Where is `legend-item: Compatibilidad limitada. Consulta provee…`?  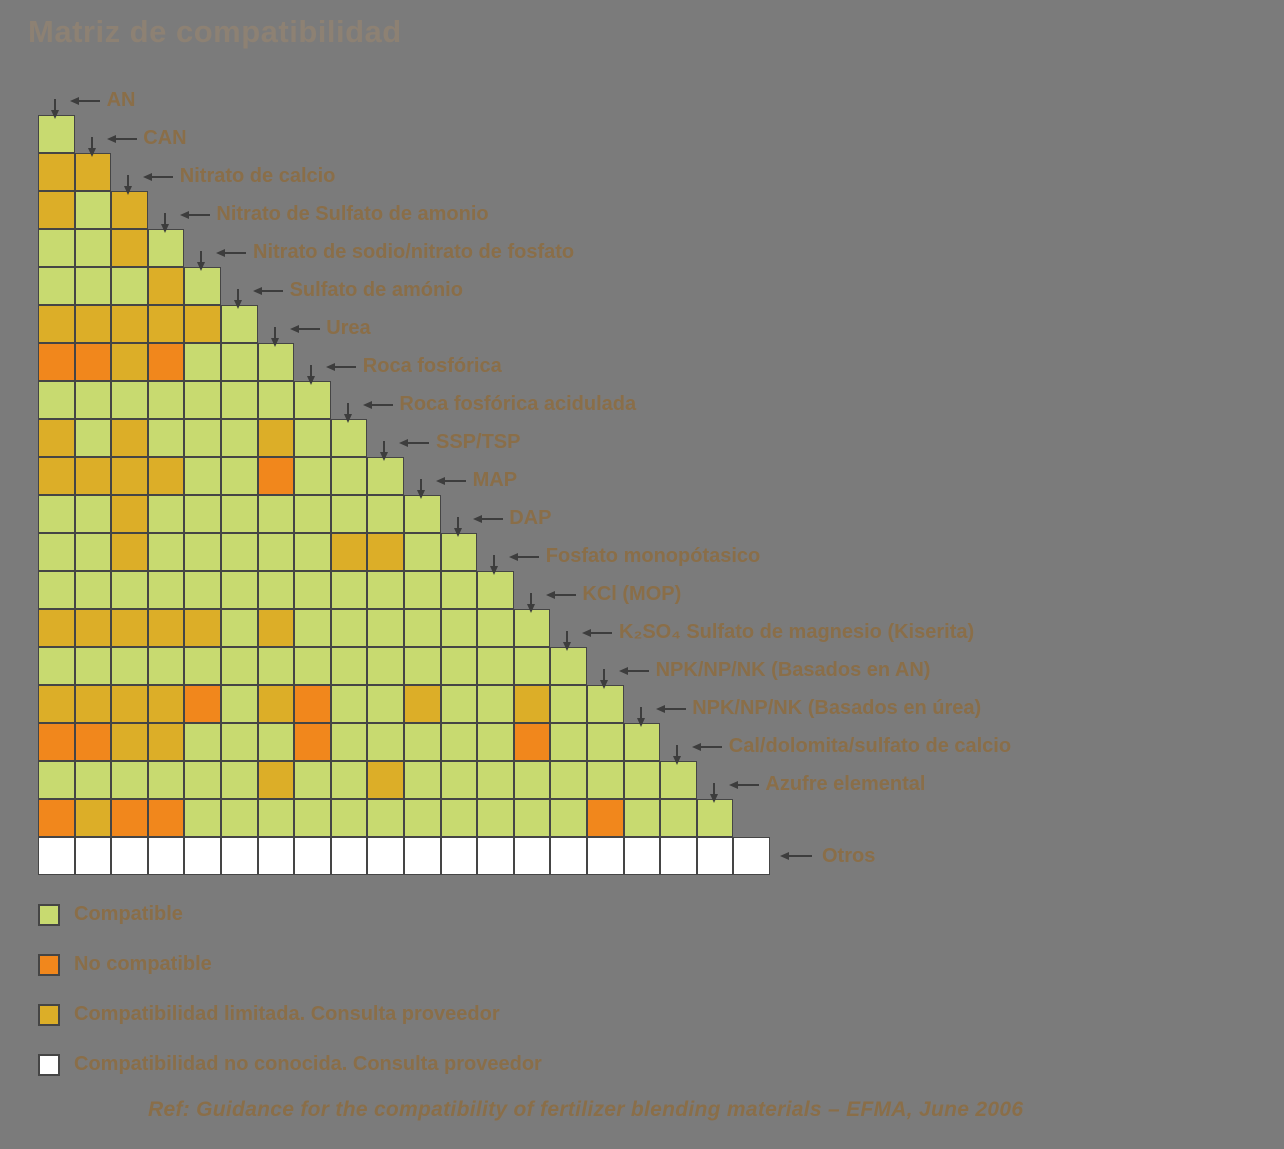
legend-item: Compatibilidad limitada. Consulta provee… is located at coordinates (269, 1014).